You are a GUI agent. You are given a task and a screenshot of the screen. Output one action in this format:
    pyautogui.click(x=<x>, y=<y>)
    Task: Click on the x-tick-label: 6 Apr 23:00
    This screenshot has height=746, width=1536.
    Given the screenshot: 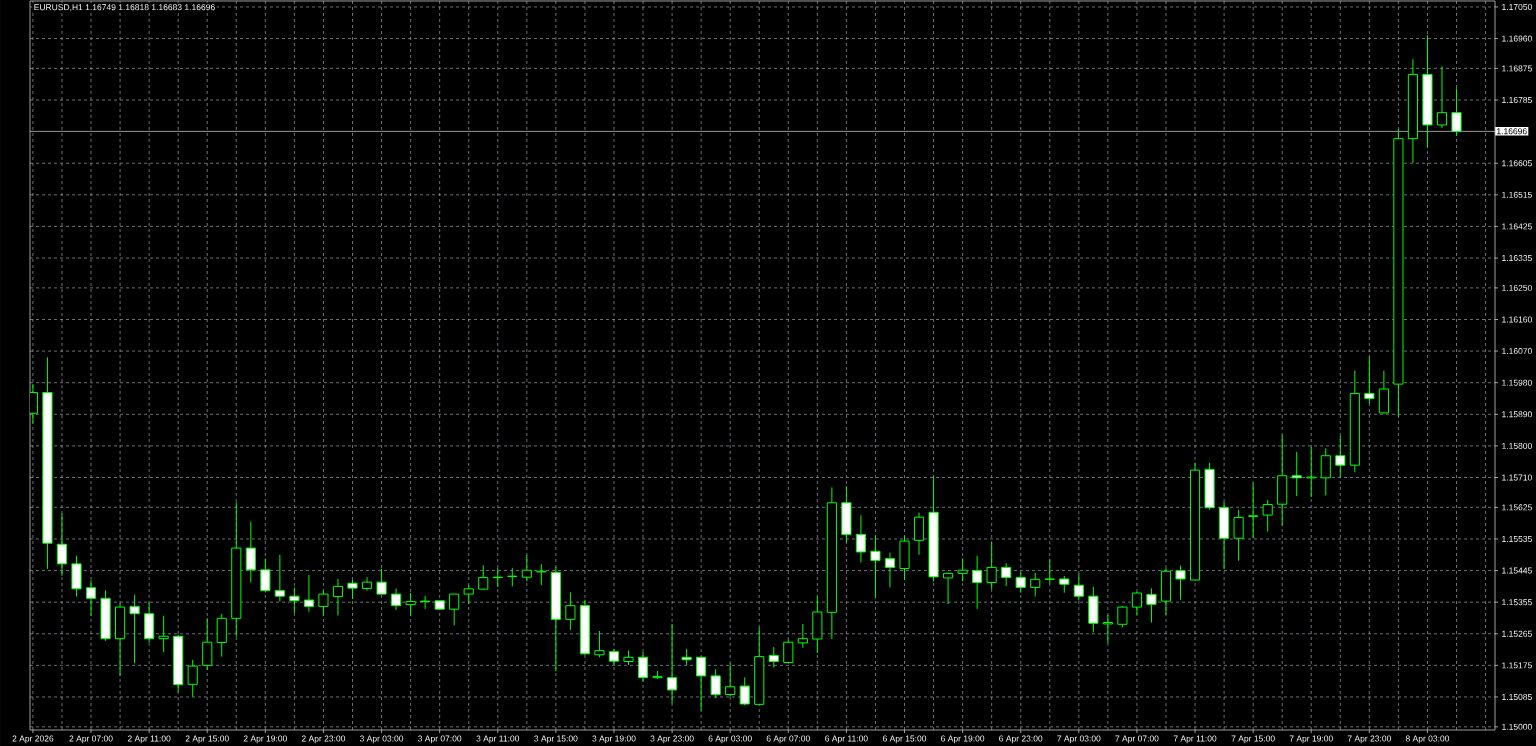 What is the action you would take?
    pyautogui.click(x=1021, y=739)
    